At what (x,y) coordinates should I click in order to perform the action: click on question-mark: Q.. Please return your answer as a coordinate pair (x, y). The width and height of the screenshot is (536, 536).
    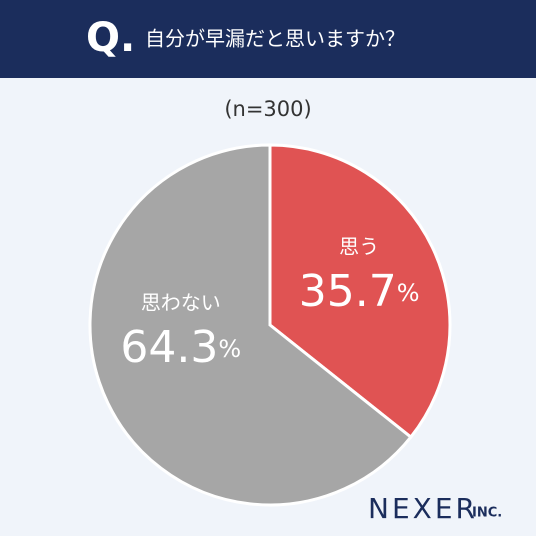
    Looking at the image, I should click on (110, 38).